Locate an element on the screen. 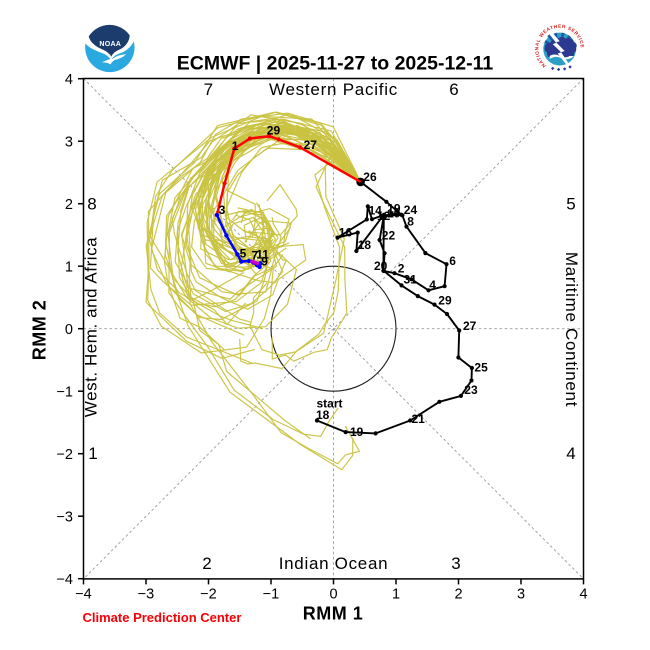  svg-text: Western Pacific is located at coordinates (333, 89).